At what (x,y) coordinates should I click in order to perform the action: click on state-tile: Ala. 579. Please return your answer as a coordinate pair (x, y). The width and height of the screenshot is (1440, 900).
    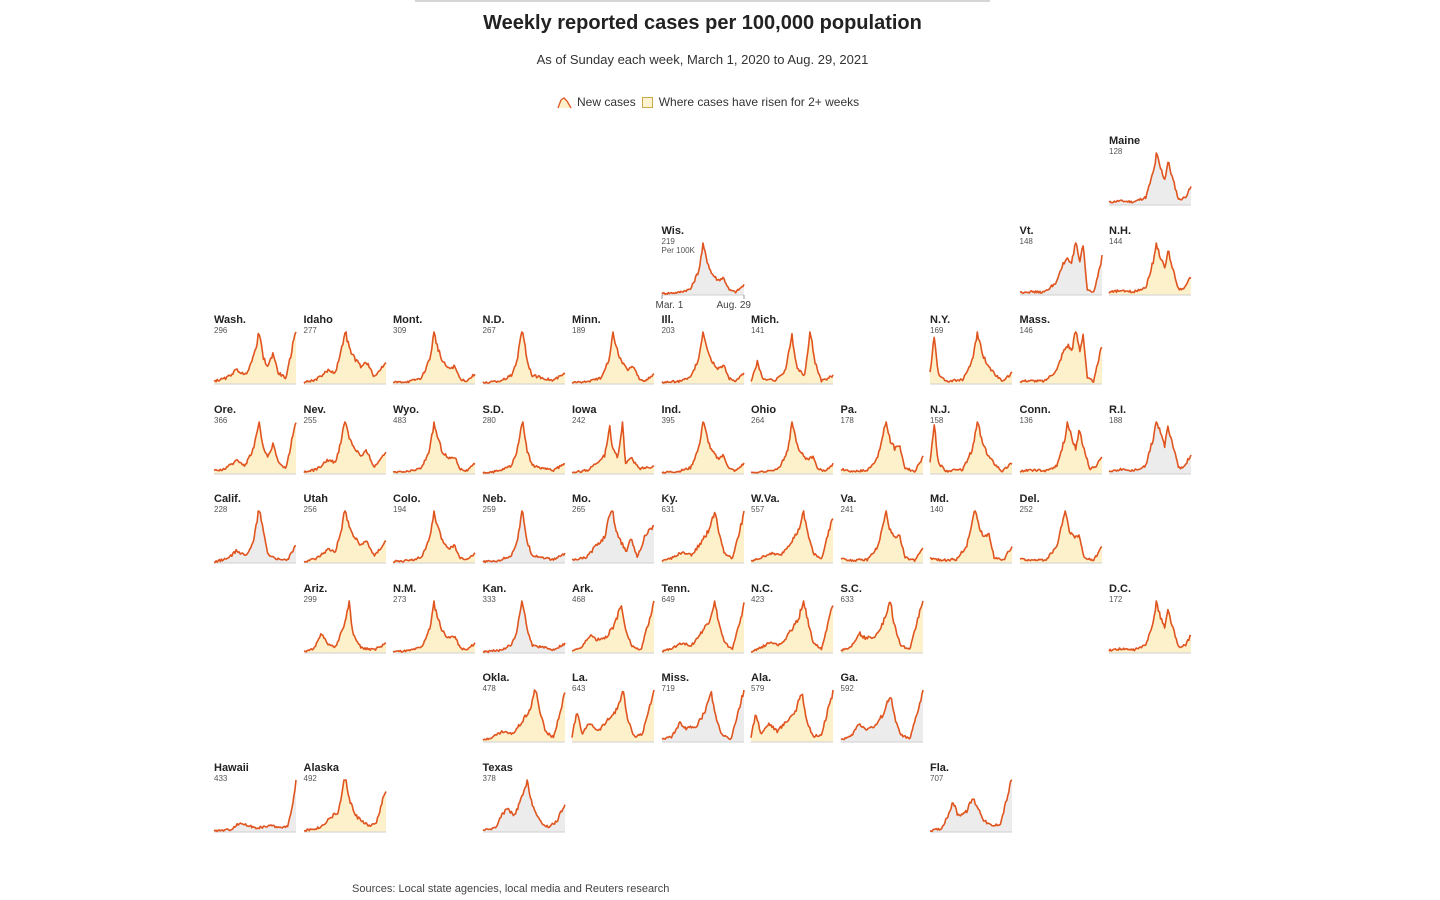
    Looking at the image, I should click on (792, 708).